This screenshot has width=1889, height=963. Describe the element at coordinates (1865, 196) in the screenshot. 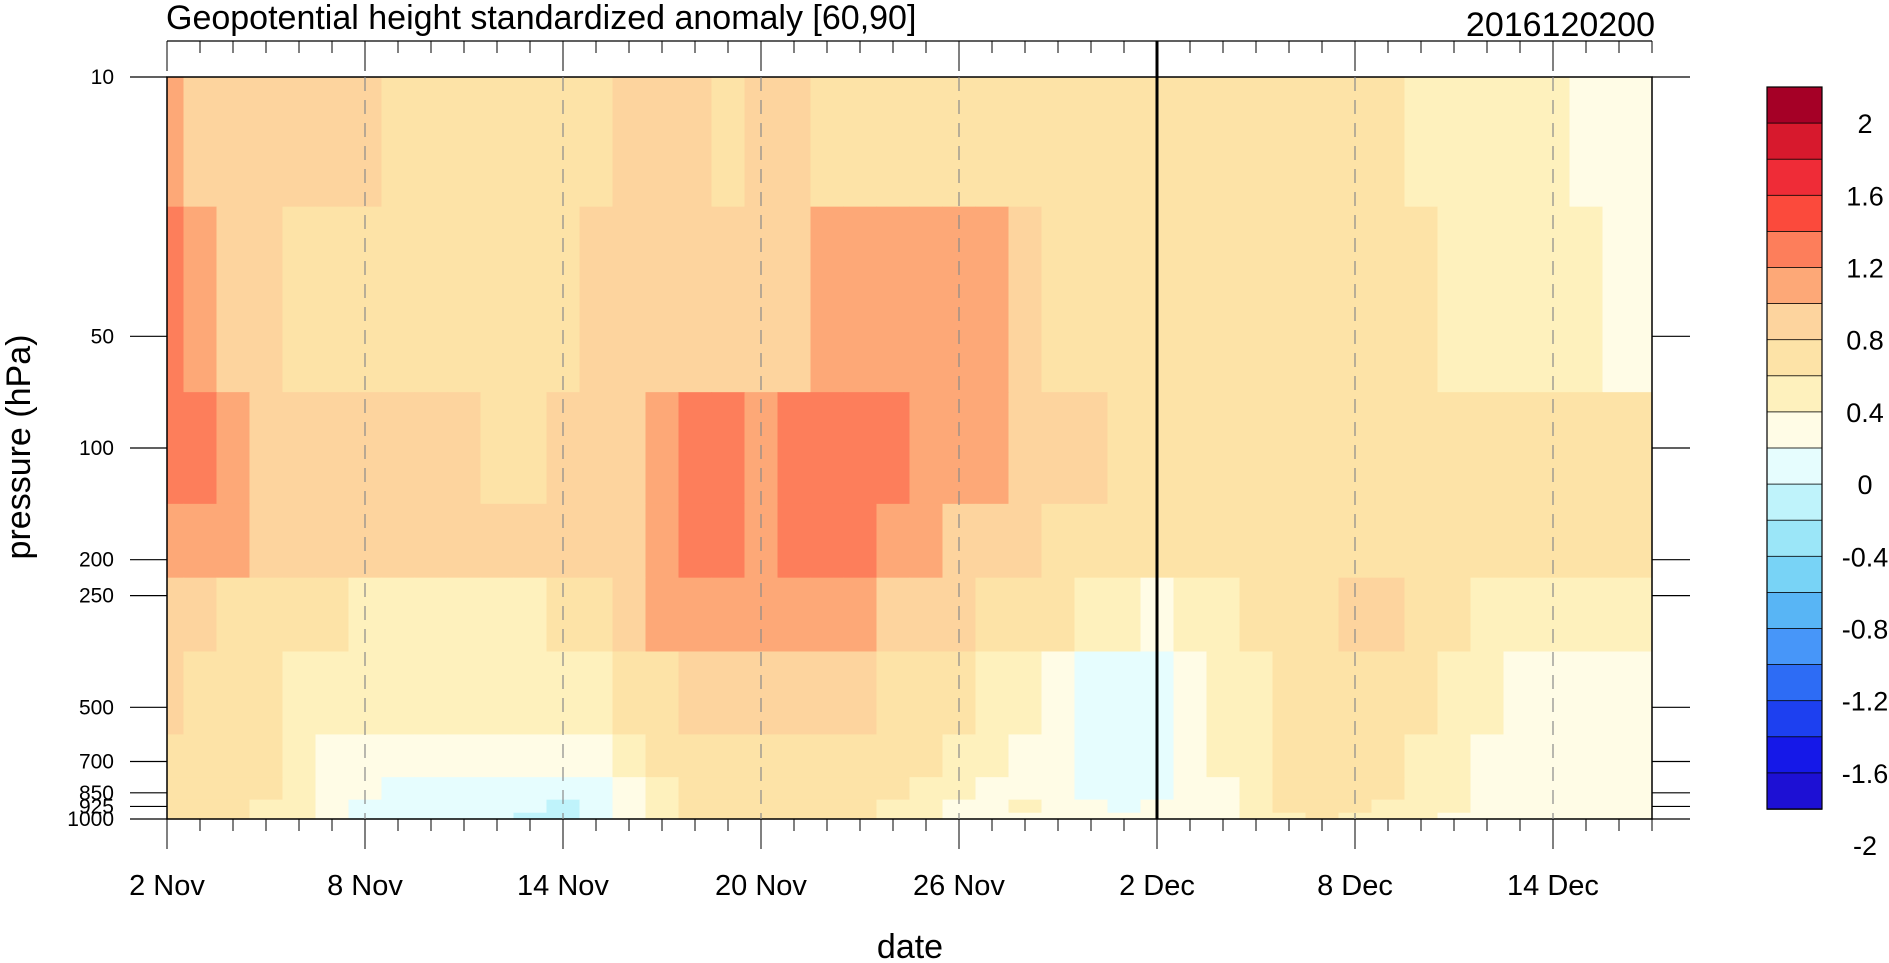

I see `colorbar-label: 1.6` at that location.